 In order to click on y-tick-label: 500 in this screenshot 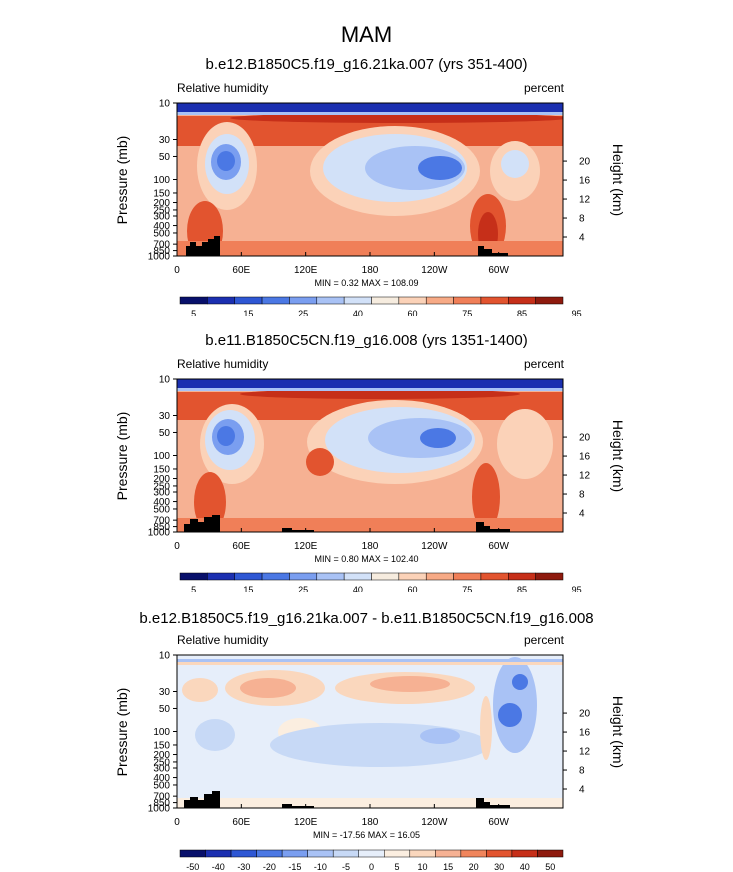, I will do `click(161, 509)`.